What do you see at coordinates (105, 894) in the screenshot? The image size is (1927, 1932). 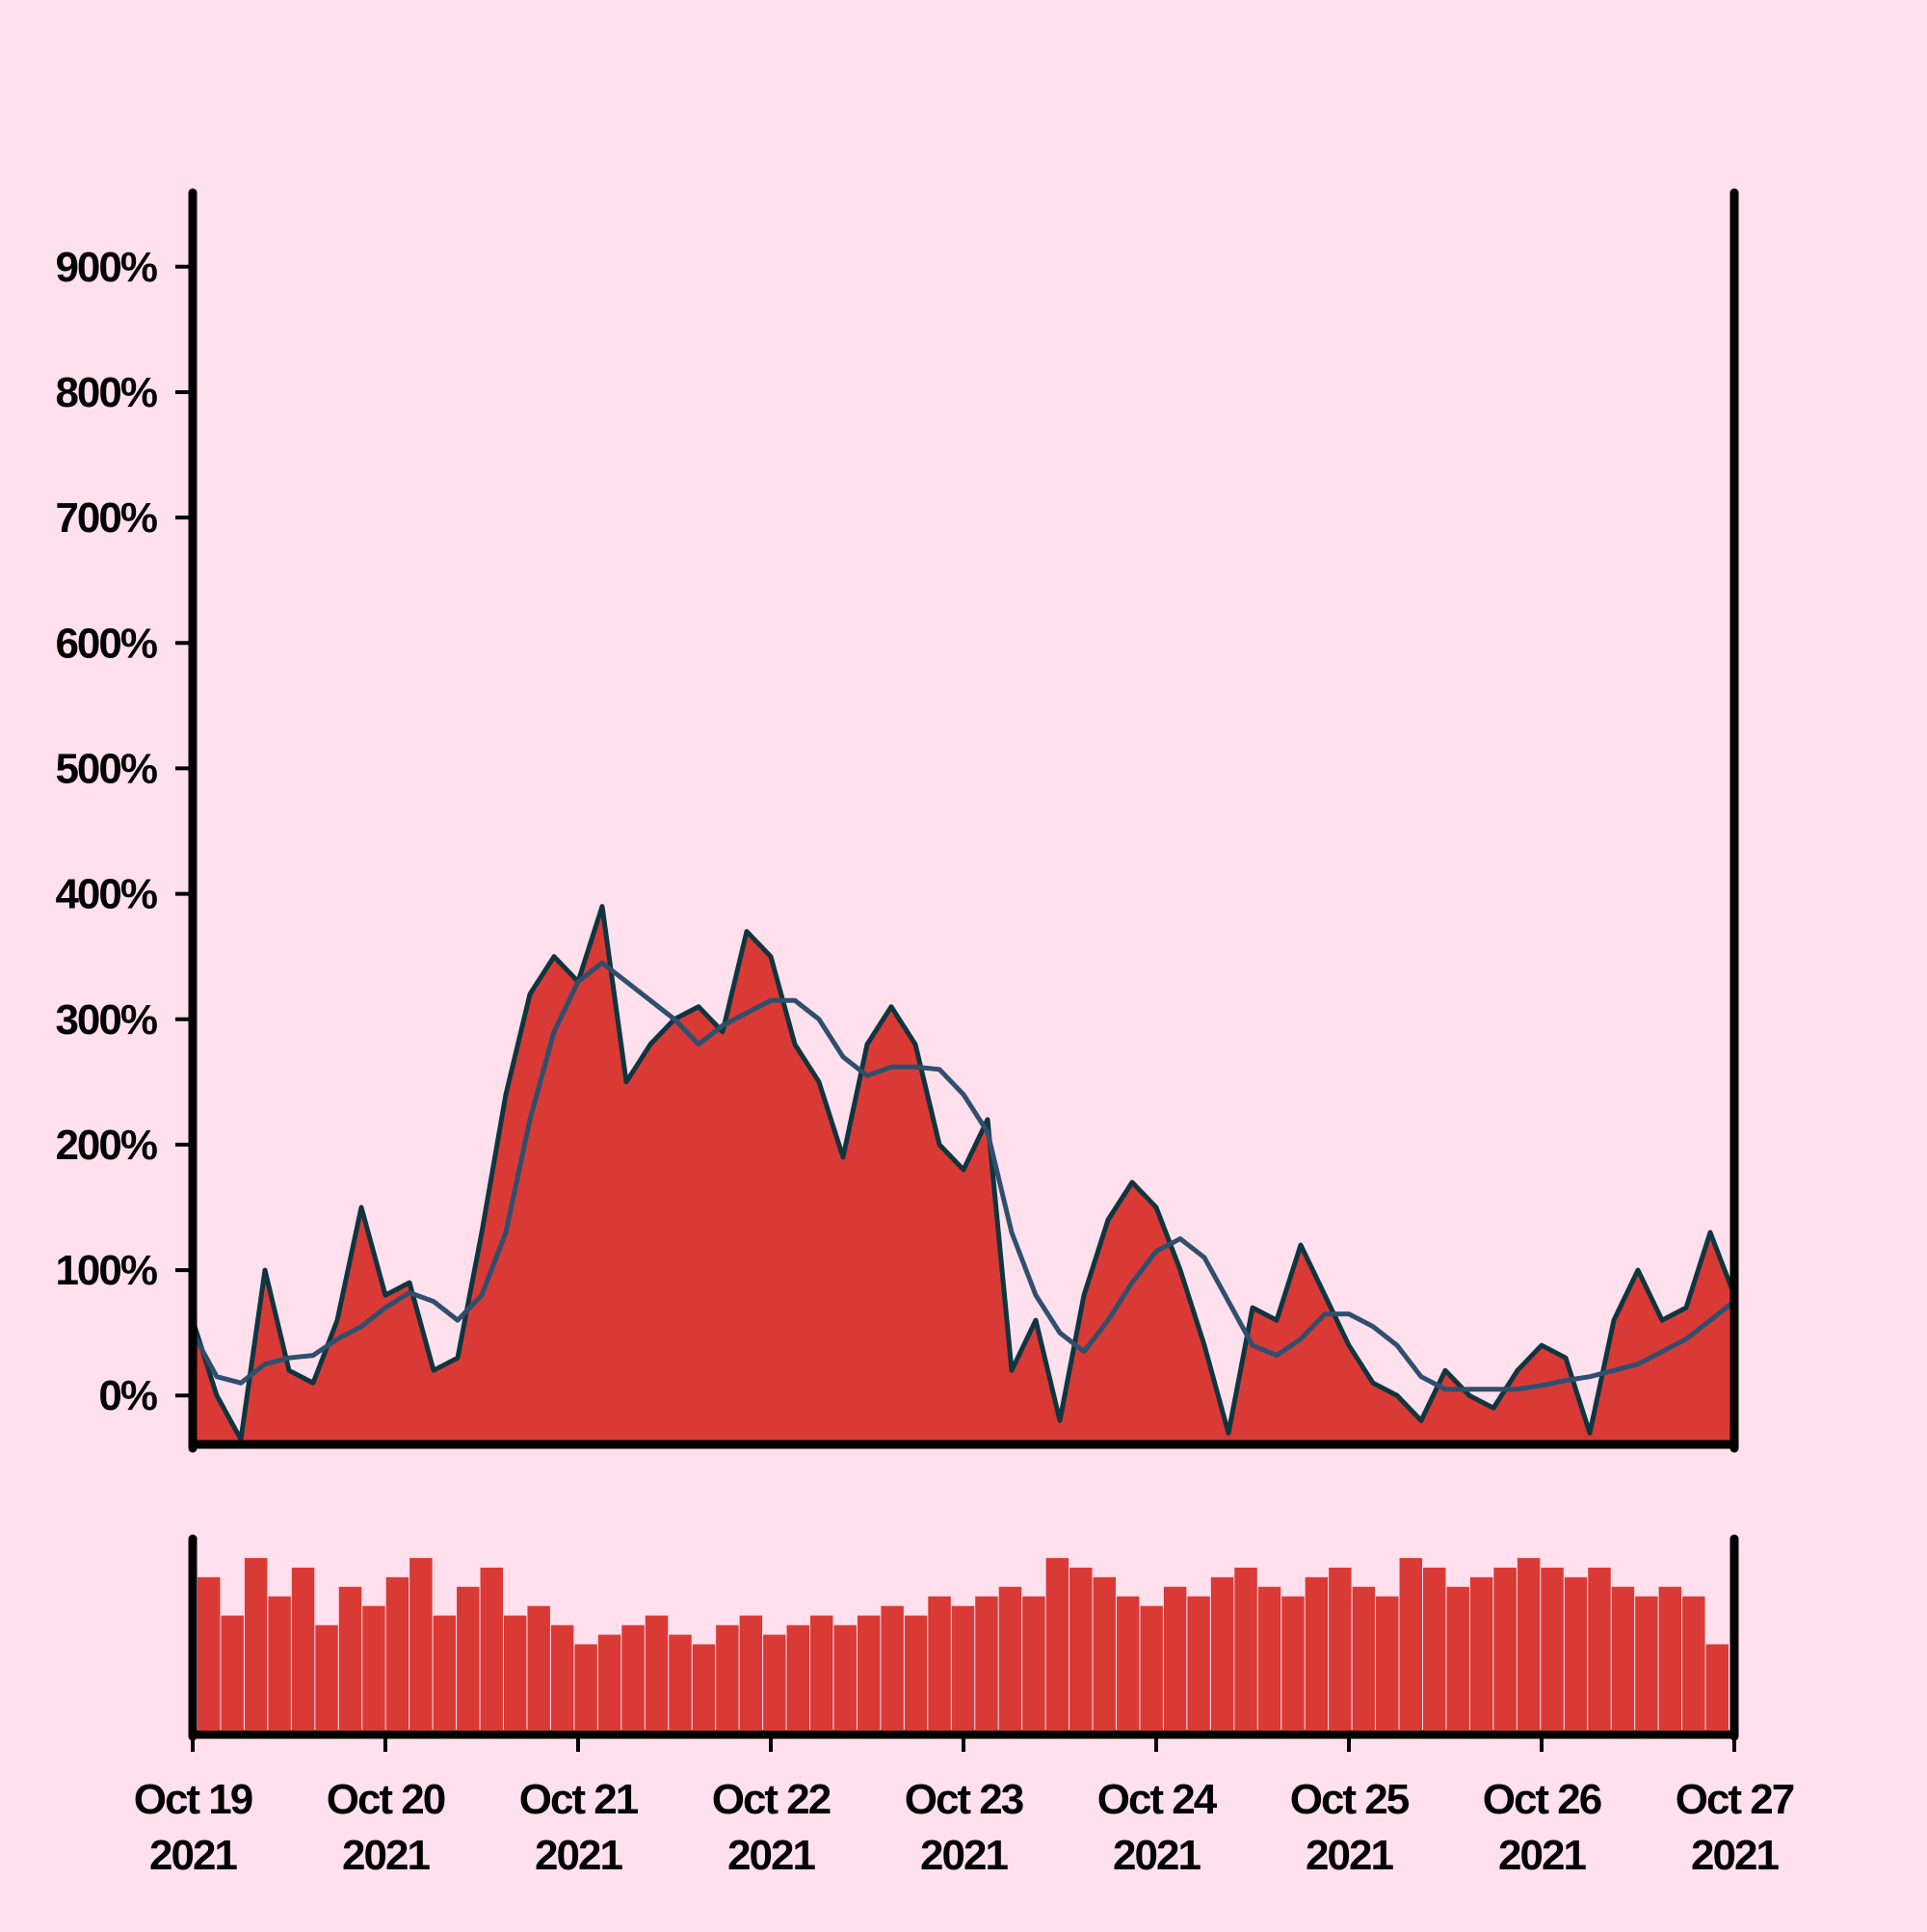 I see `y-tick-label: 400%` at bounding box center [105, 894].